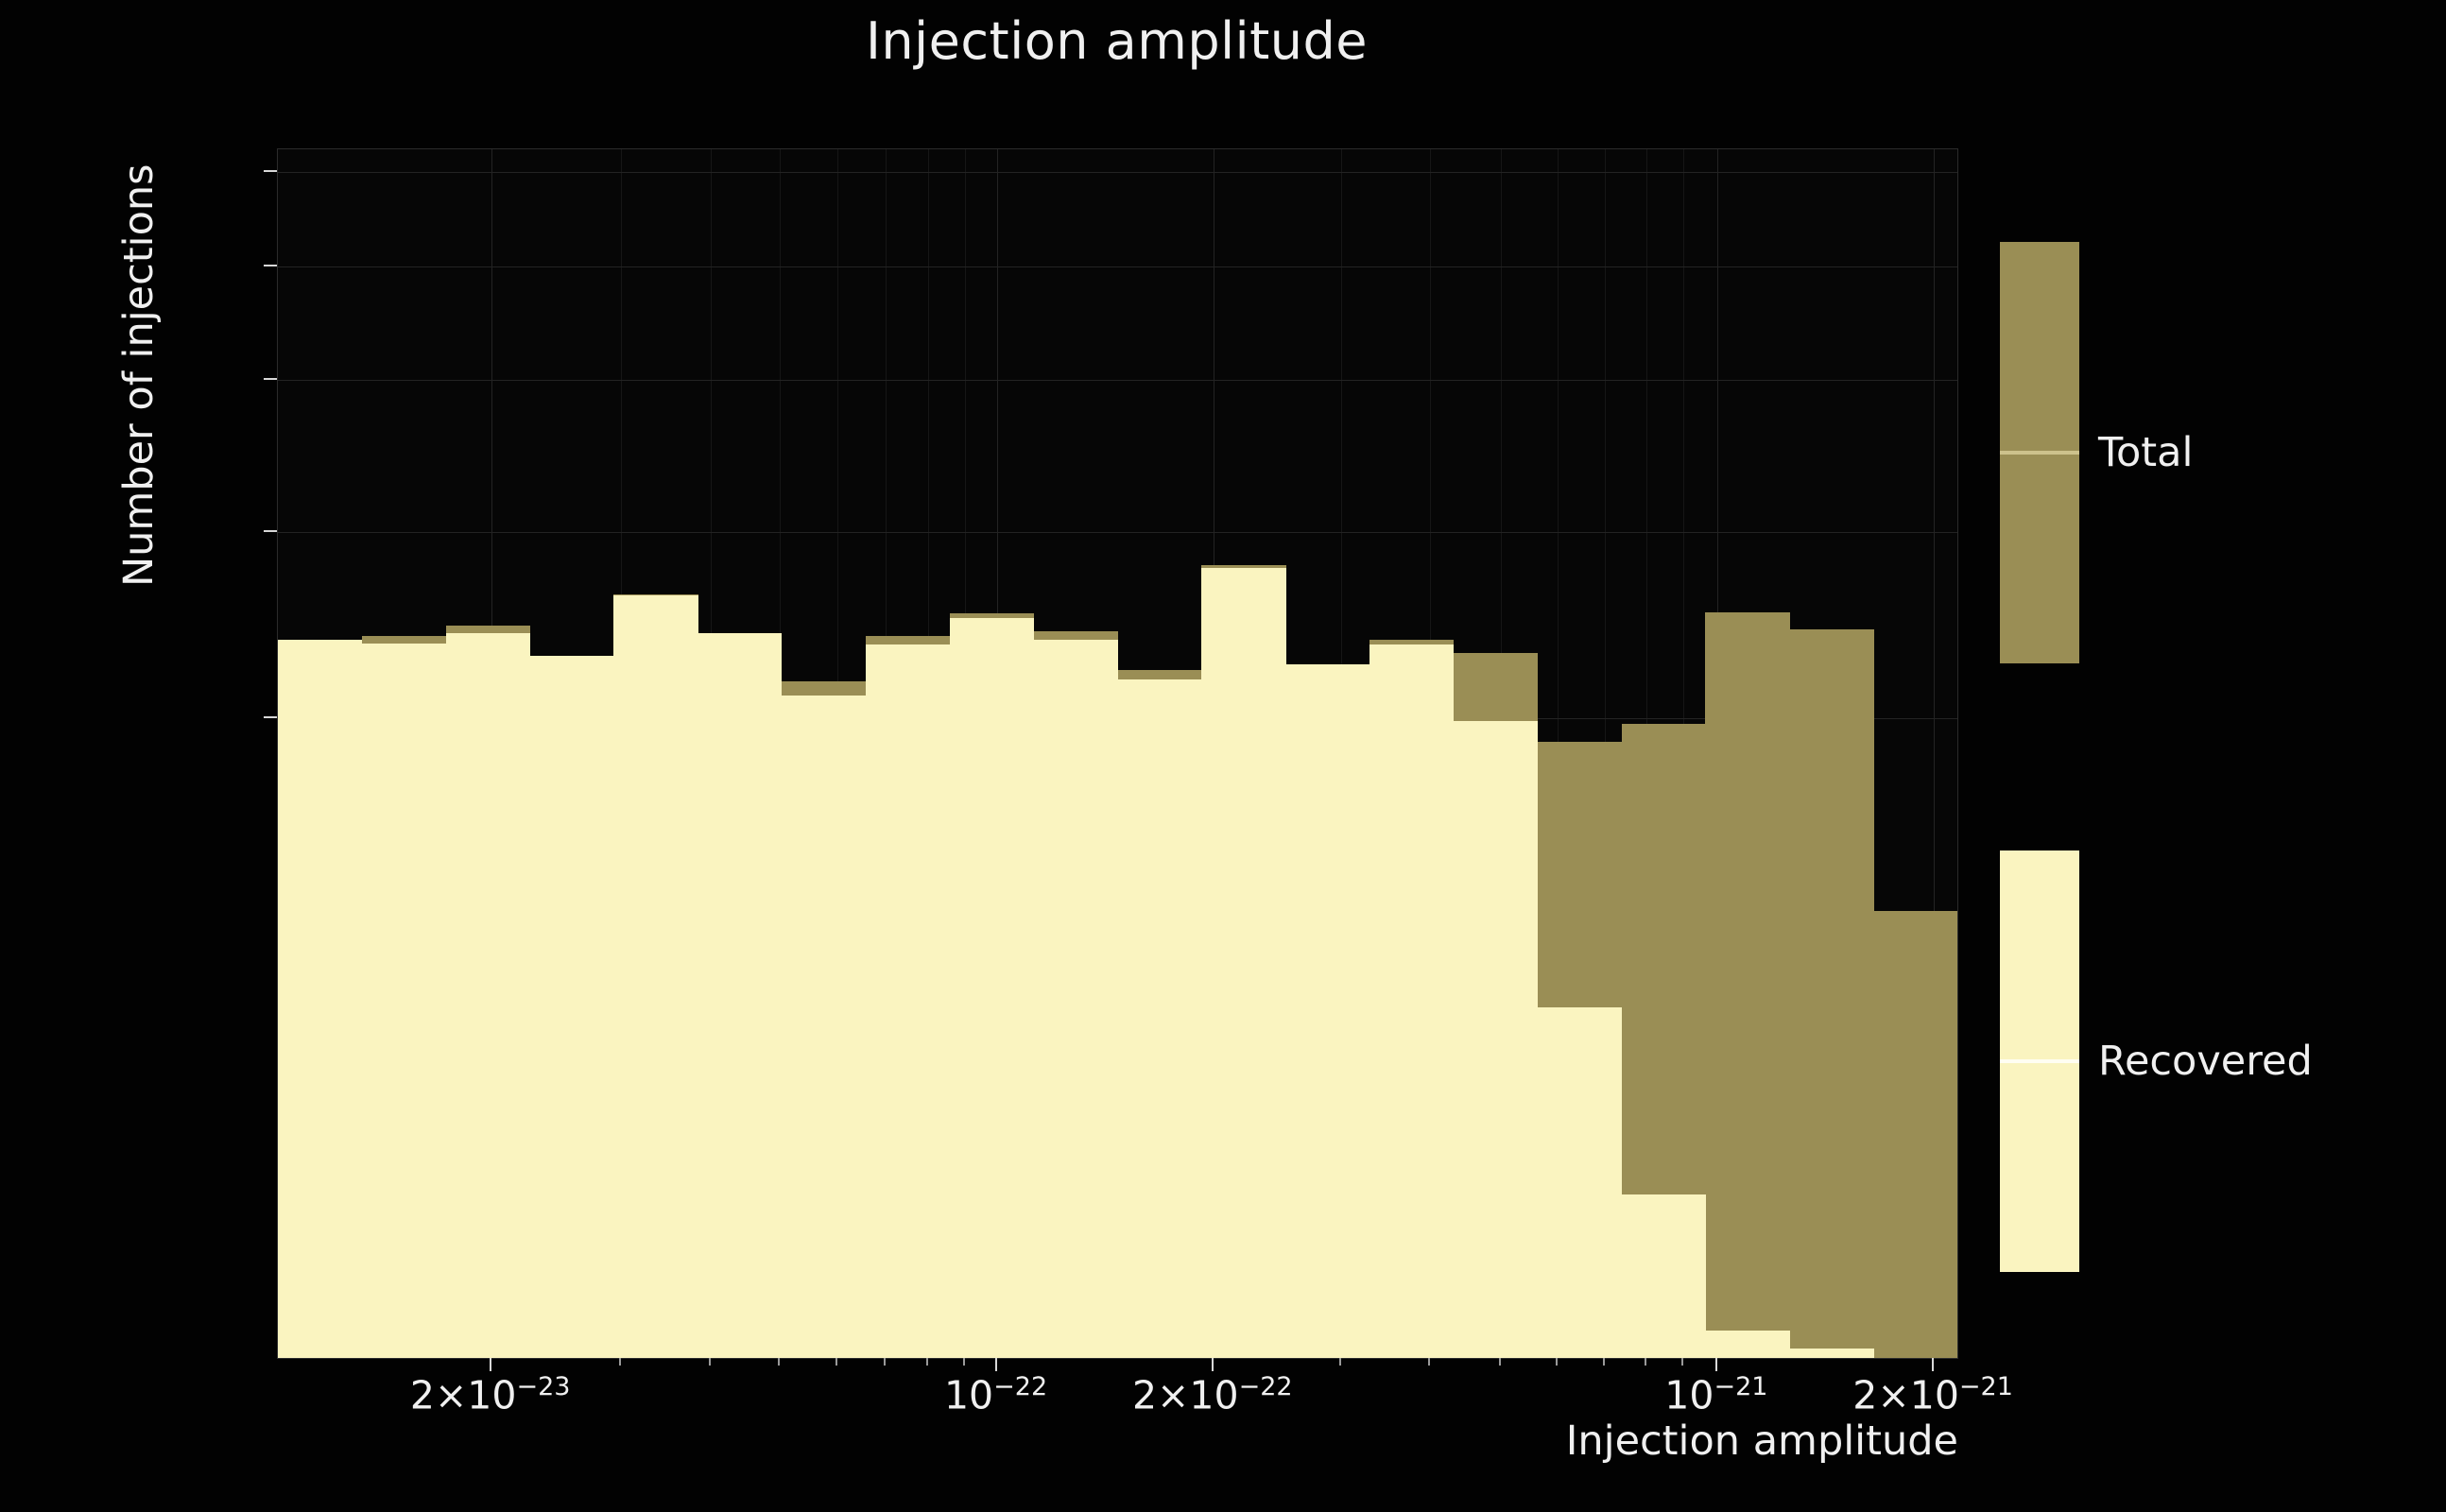 Image resolution: width=2446 pixels, height=1512 pixels. What do you see at coordinates (1117, 41) in the screenshot?
I see `chart-title: Injection amplitude` at bounding box center [1117, 41].